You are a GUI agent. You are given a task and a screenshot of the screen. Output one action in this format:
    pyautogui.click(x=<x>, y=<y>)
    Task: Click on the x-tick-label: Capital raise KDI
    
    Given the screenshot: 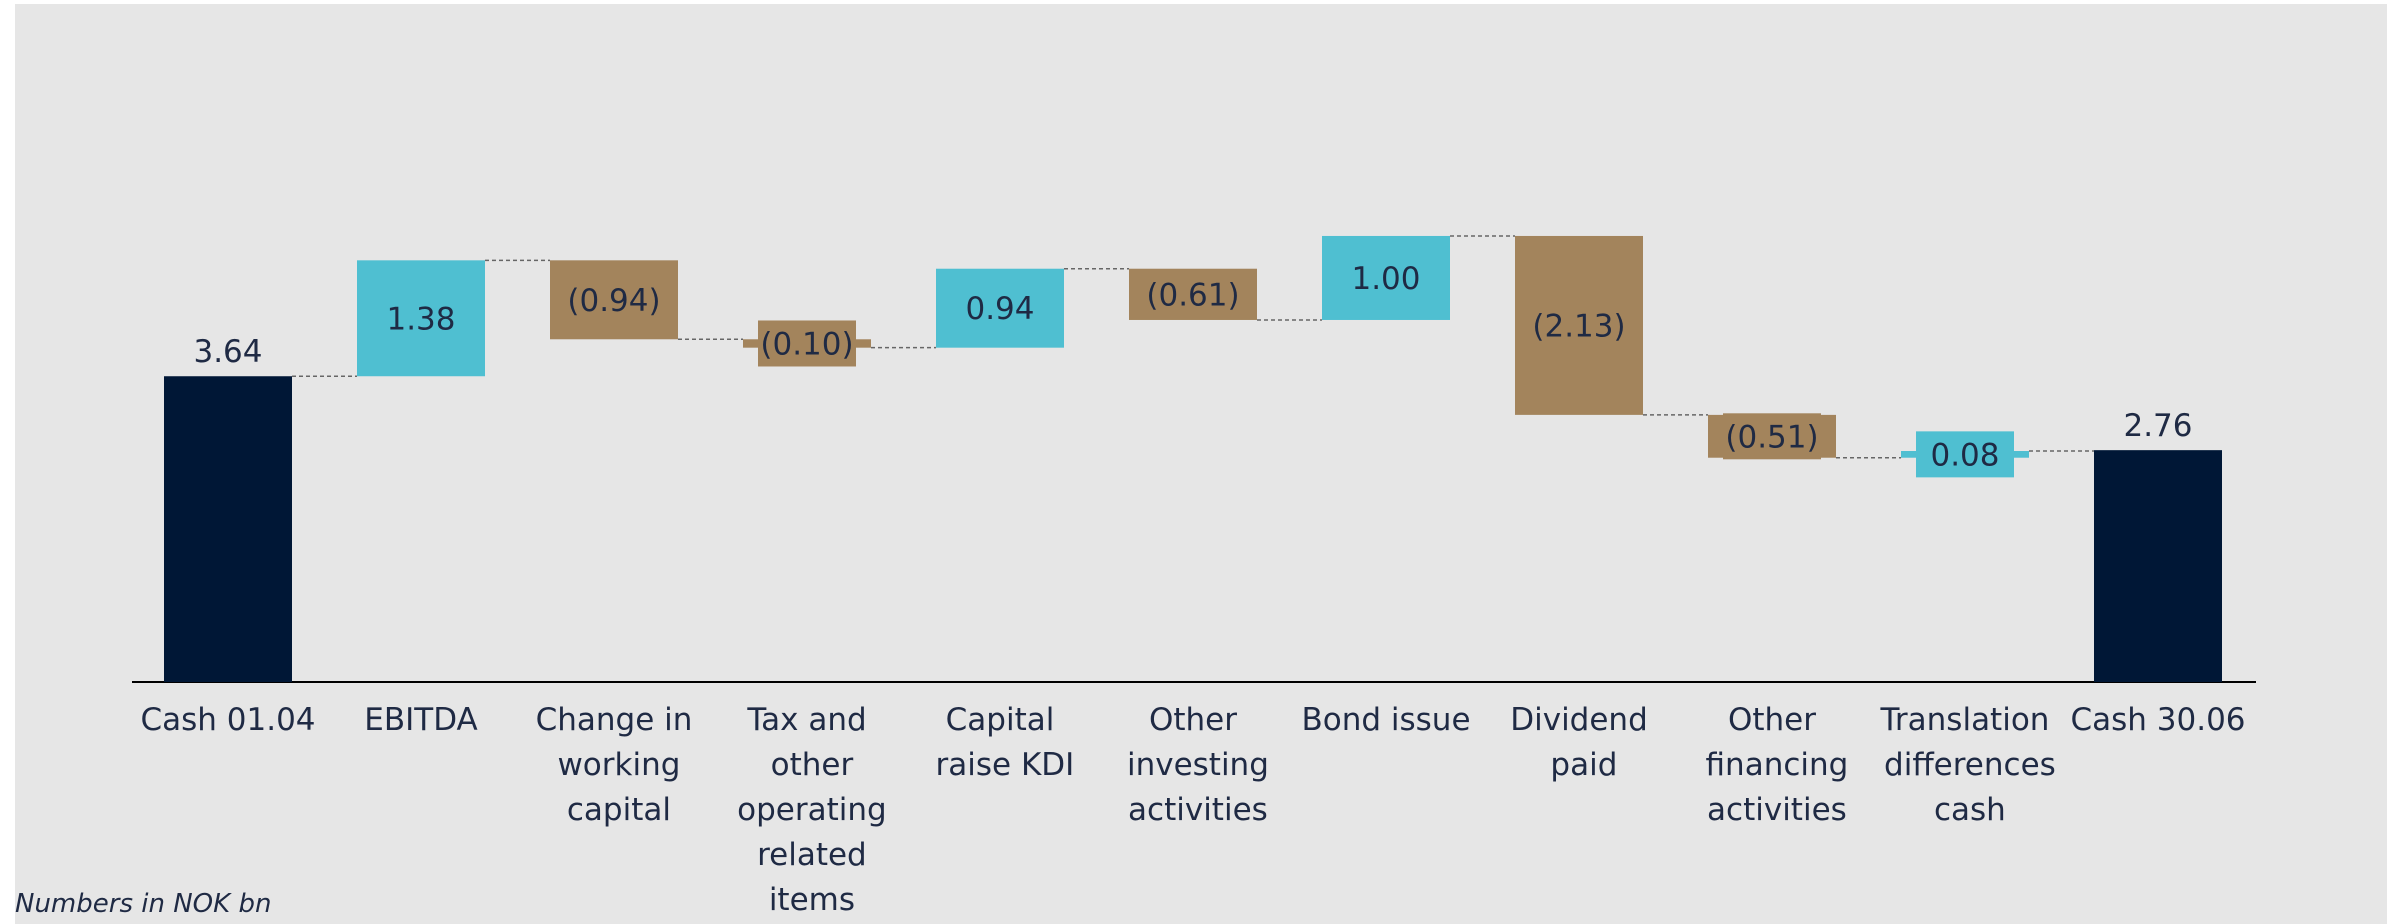 What is the action you would take?
    pyautogui.click(x=1000, y=742)
    